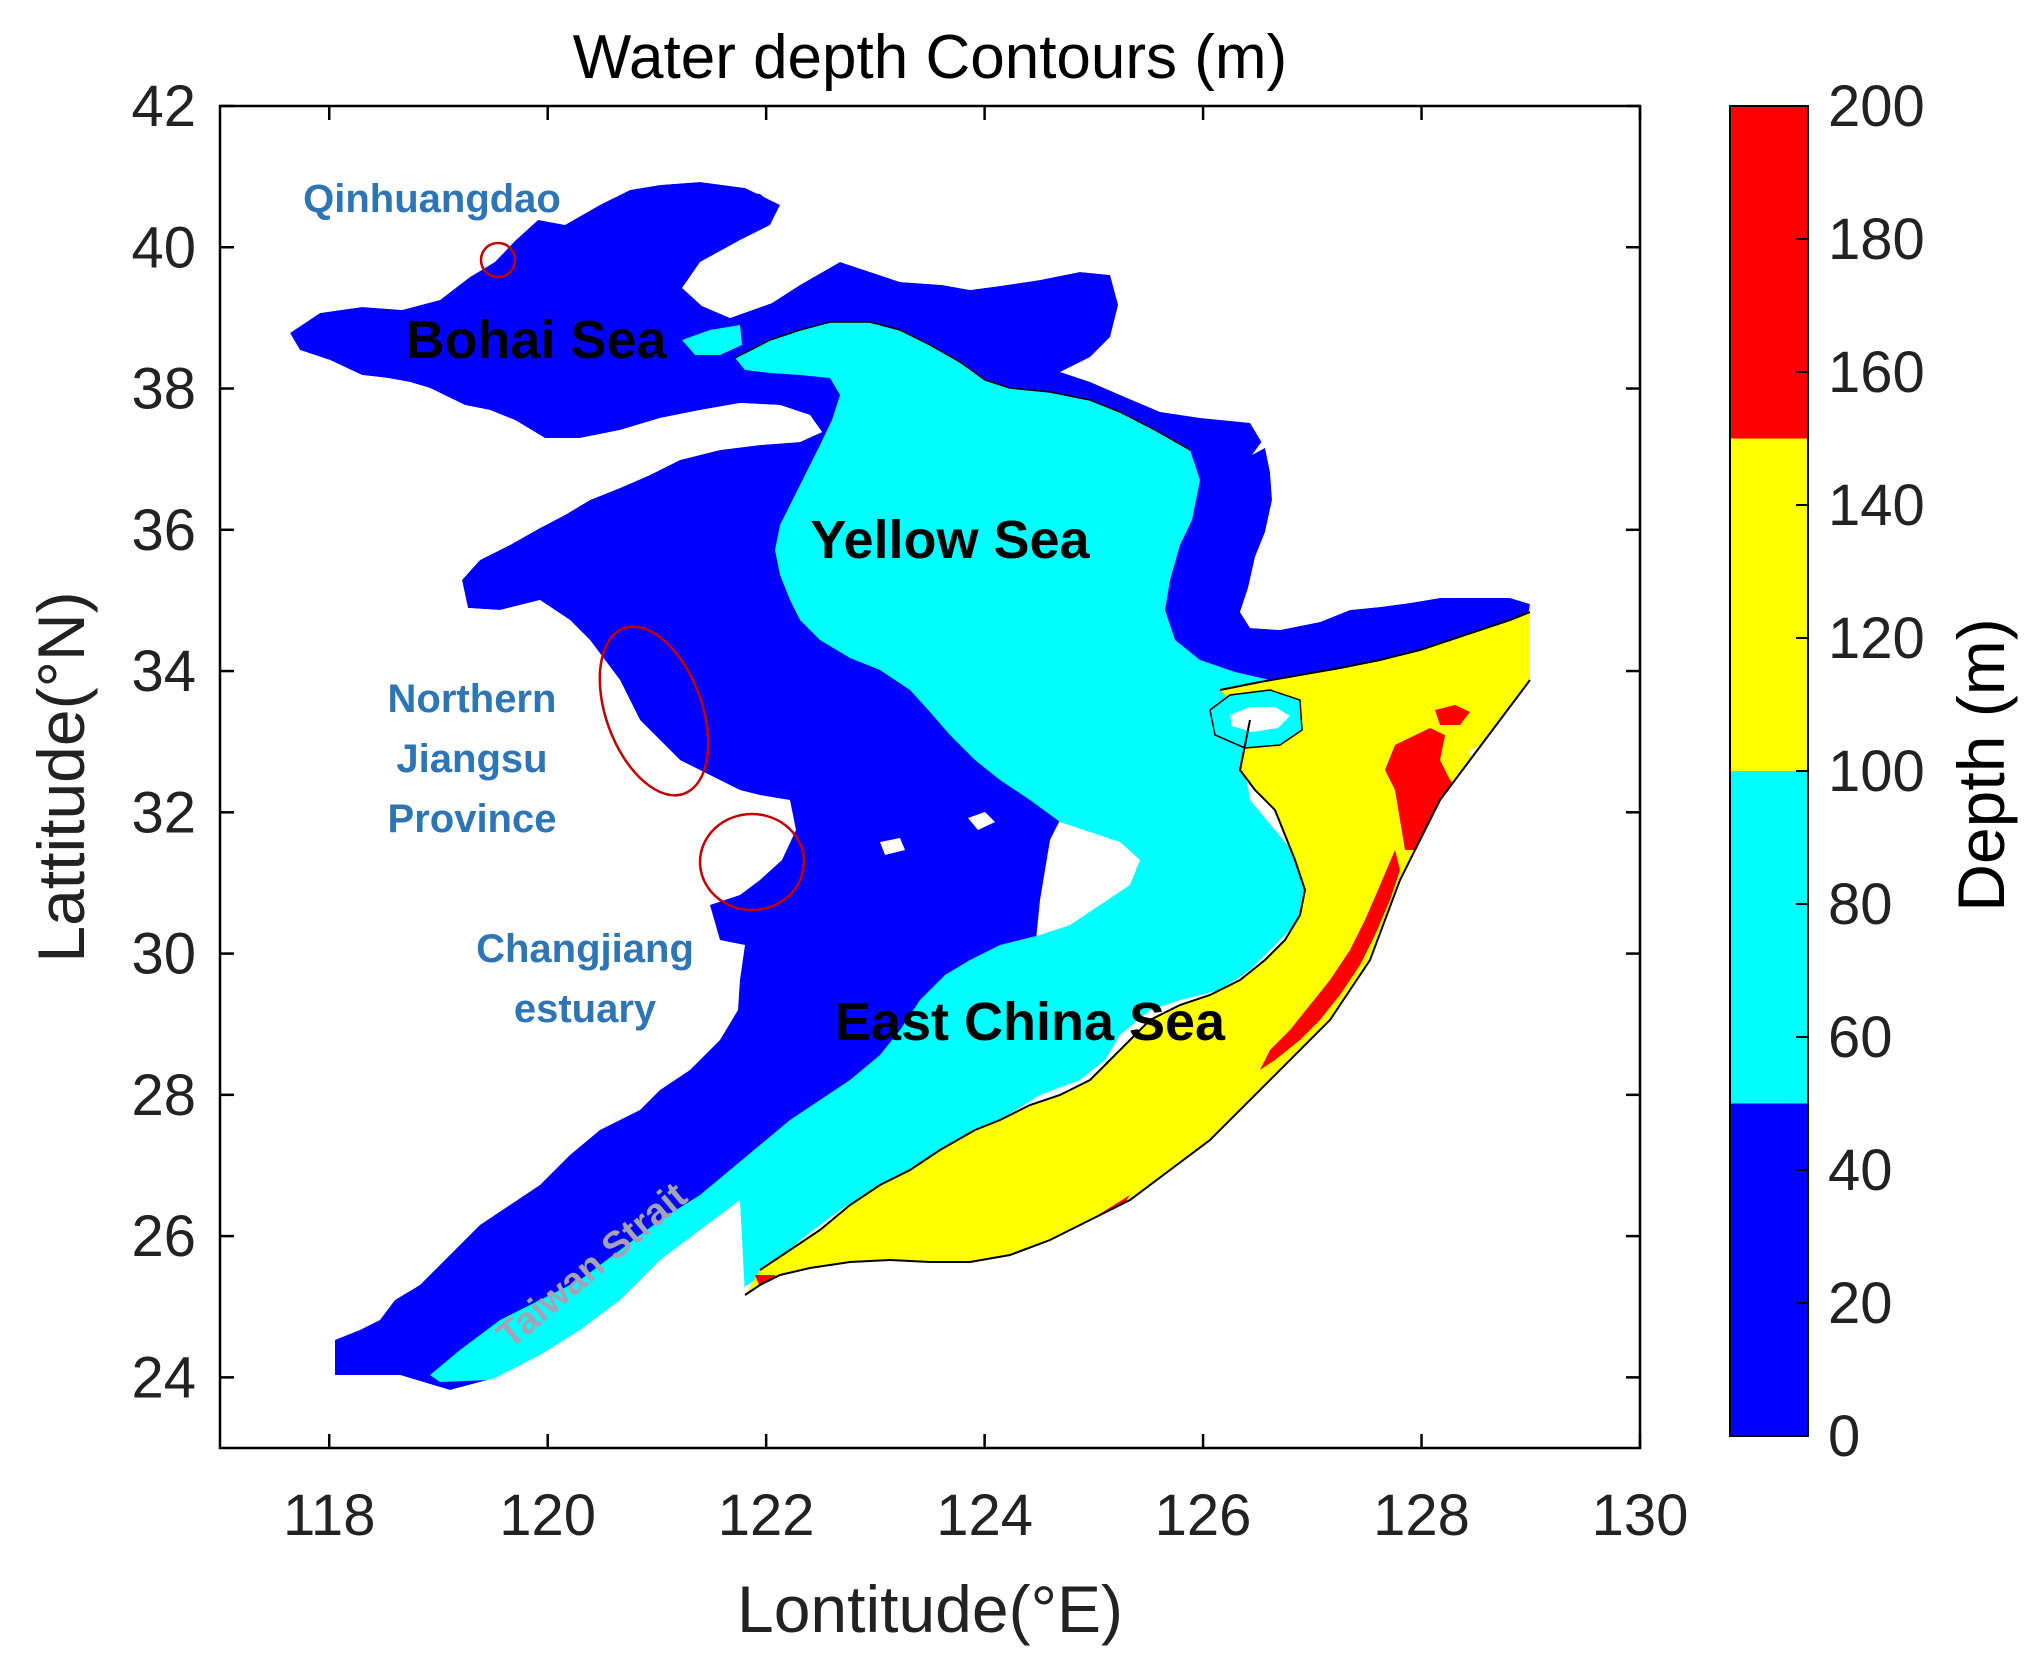  I want to click on label-changjiang-line1: Changjiang, so click(585, 949).